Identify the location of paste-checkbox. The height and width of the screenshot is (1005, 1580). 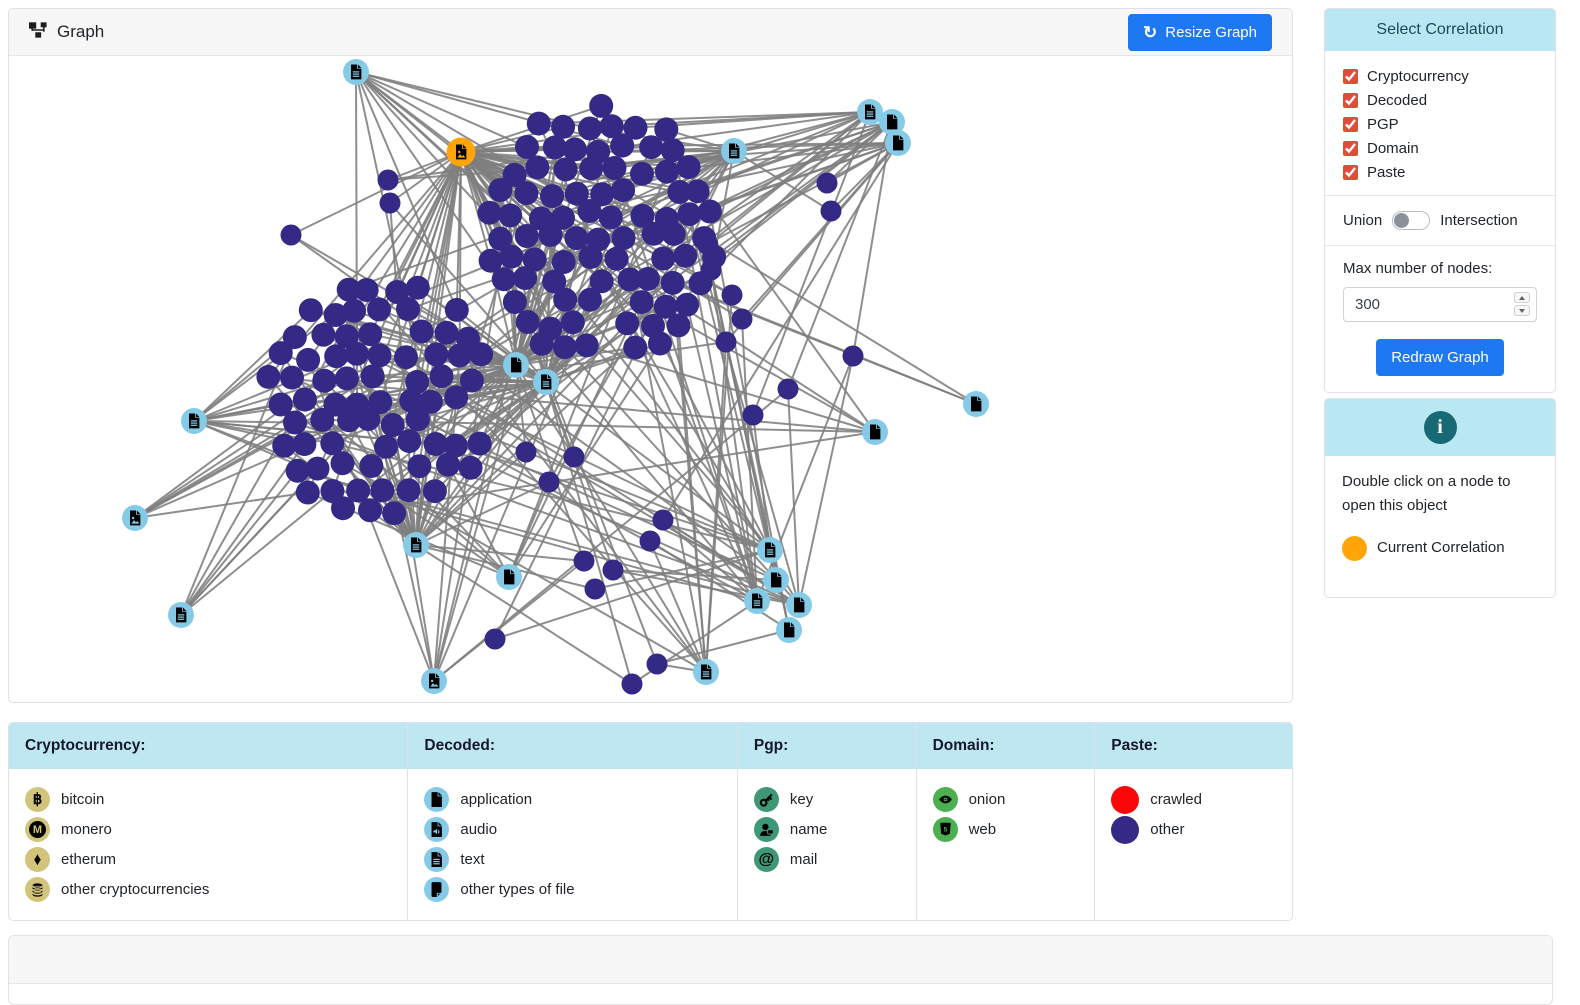
(1350, 172).